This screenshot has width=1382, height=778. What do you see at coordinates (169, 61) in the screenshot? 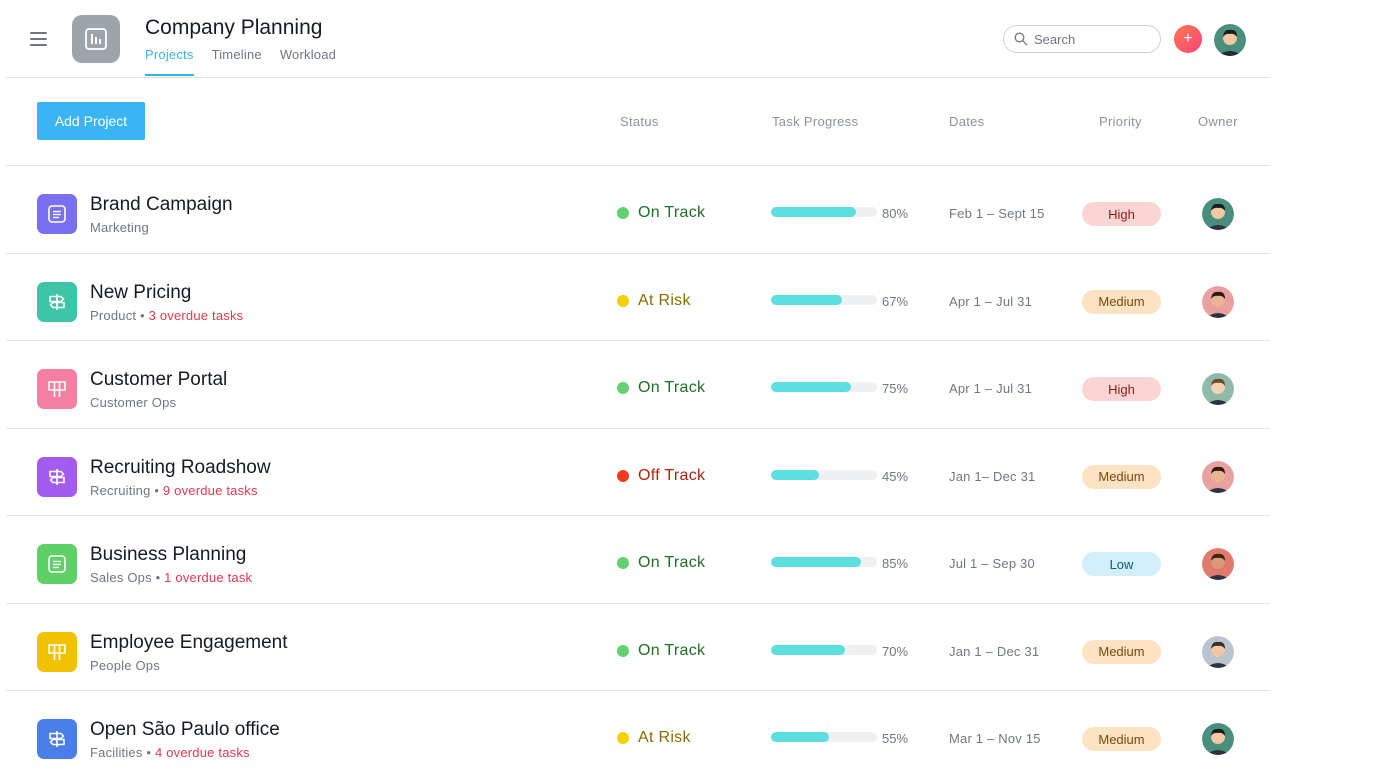
I see `tab-projects: Projects` at bounding box center [169, 61].